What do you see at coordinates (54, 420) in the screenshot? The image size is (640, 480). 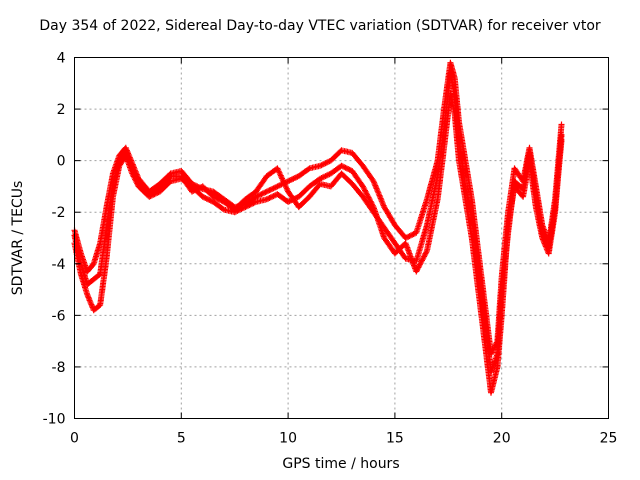 I see `y-tick-label: -10` at bounding box center [54, 420].